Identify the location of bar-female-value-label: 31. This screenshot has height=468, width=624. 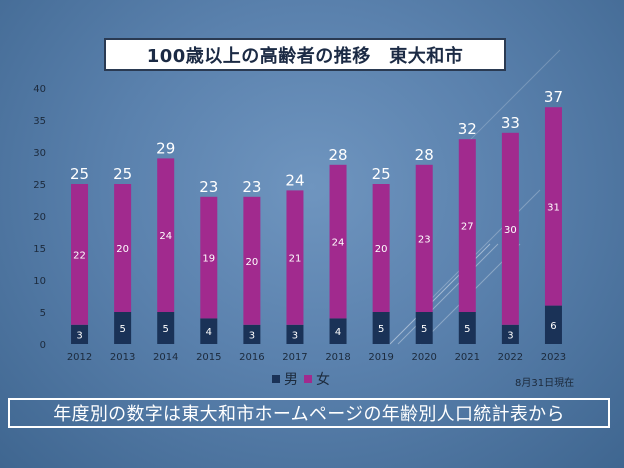
(553, 207).